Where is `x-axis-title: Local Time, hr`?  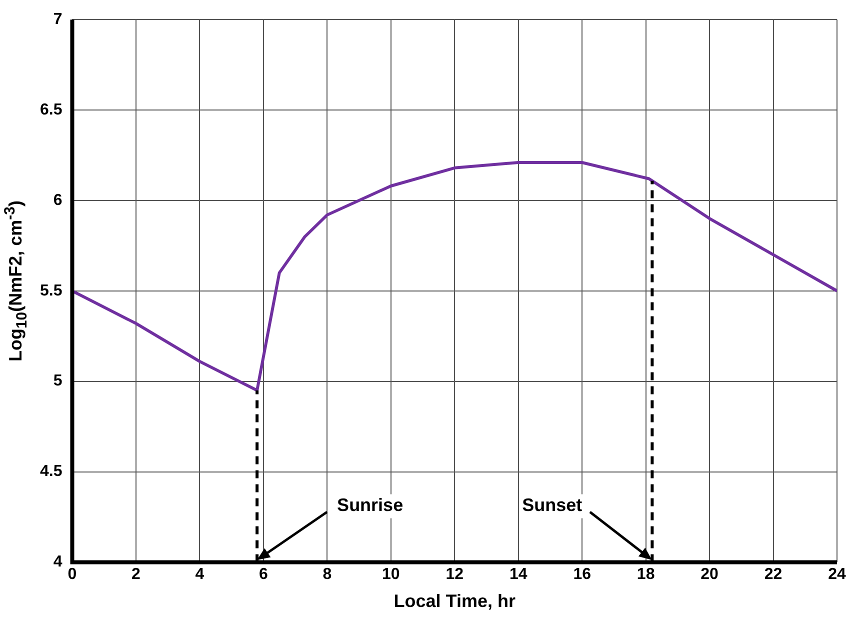 x-axis-title: Local Time, hr is located at coordinates (455, 601).